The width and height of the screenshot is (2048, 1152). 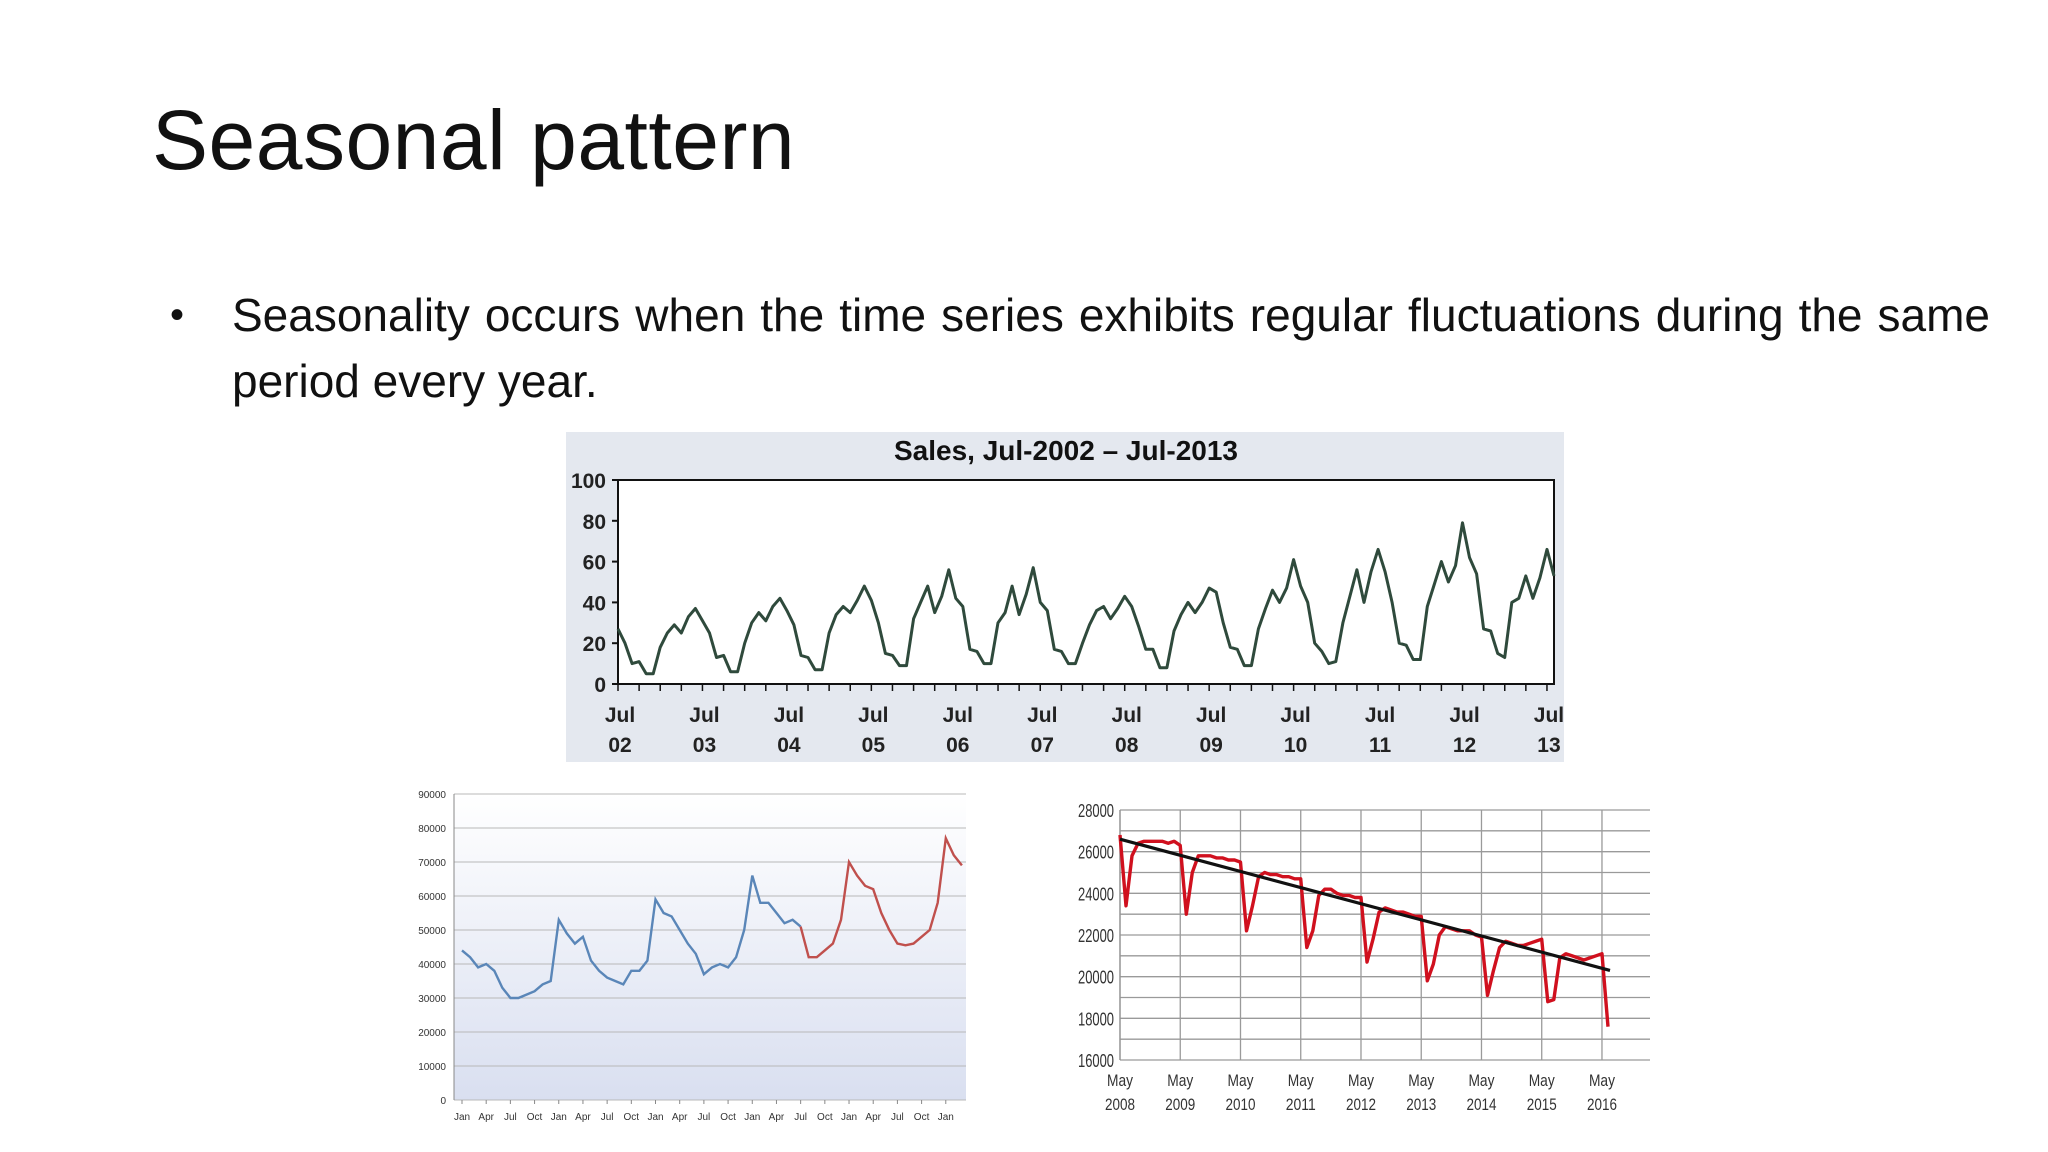 What do you see at coordinates (1180, 1104) in the screenshot?
I see `x-tick-label-year: 2009` at bounding box center [1180, 1104].